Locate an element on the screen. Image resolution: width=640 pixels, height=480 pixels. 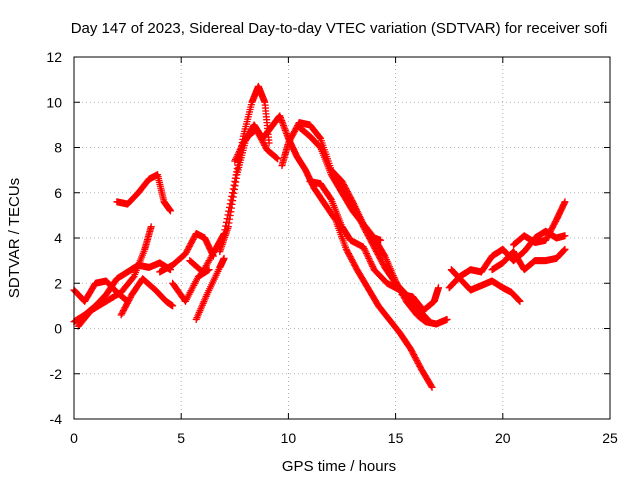
x-tick-label: 10 is located at coordinates (289, 438).